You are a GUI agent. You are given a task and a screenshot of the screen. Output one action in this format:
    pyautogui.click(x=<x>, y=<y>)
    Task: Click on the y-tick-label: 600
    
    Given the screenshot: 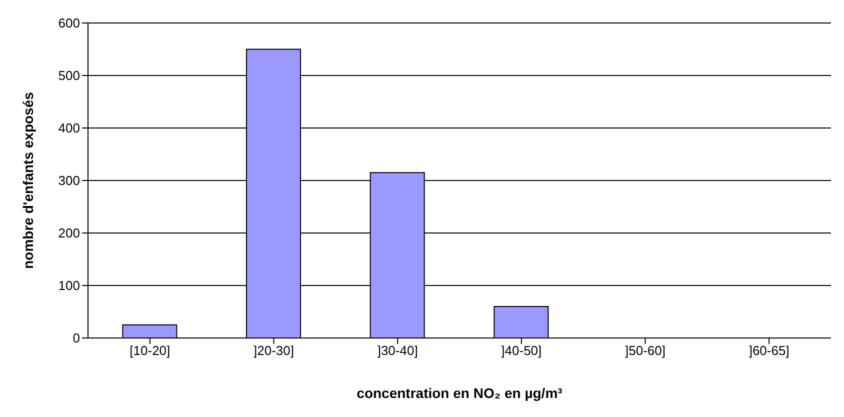 What is the action you would take?
    pyautogui.click(x=69, y=23)
    